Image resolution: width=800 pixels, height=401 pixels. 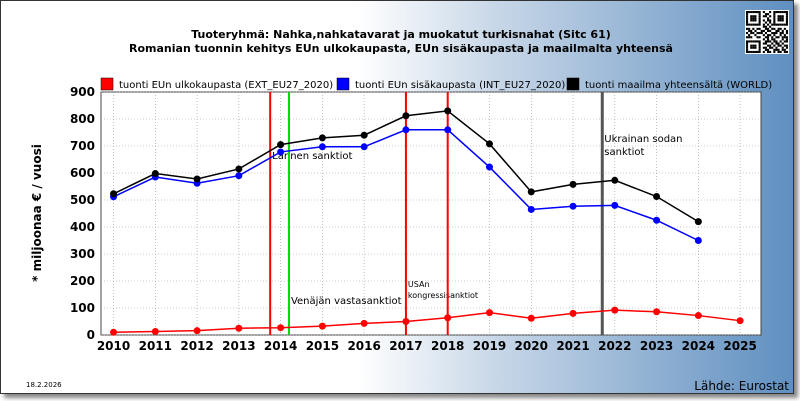 I want to click on x-tick-label: 2018, so click(x=447, y=346).